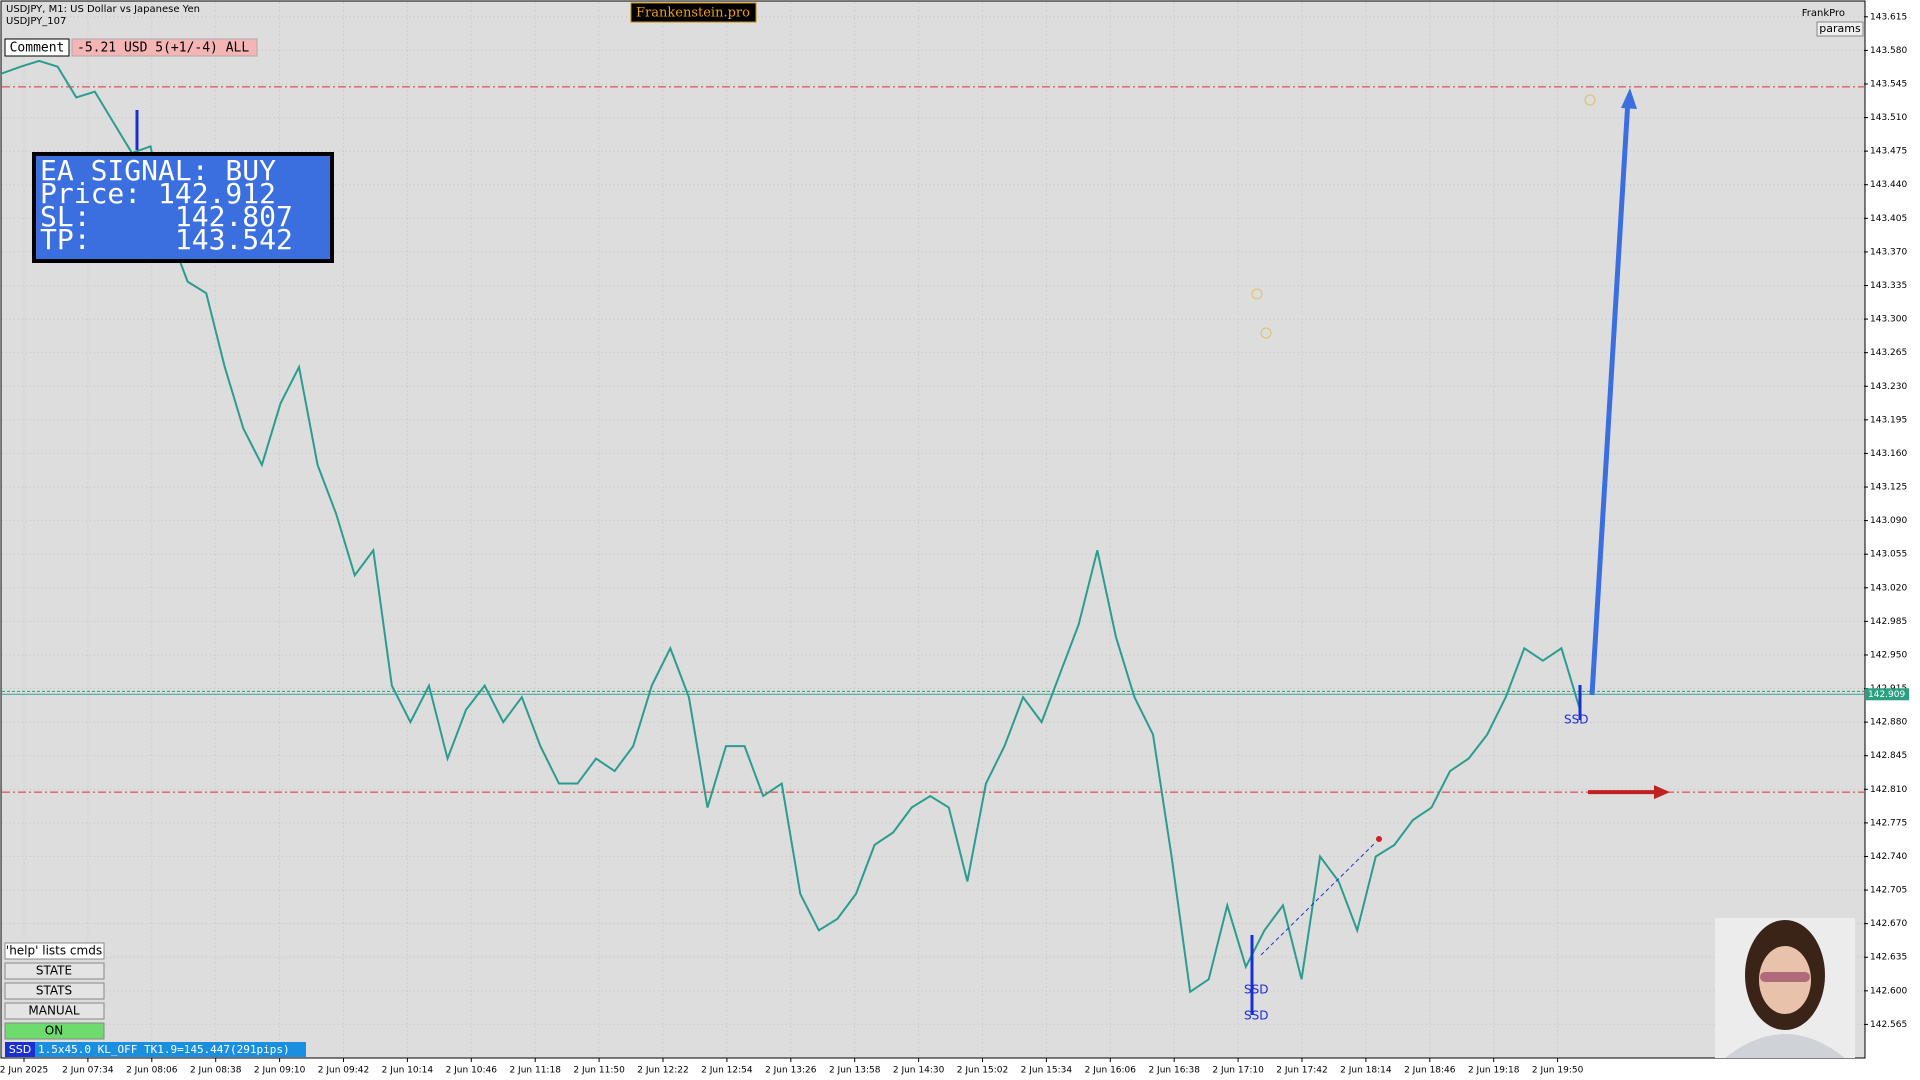  I want to click on bid-box, so click(1887, 694).